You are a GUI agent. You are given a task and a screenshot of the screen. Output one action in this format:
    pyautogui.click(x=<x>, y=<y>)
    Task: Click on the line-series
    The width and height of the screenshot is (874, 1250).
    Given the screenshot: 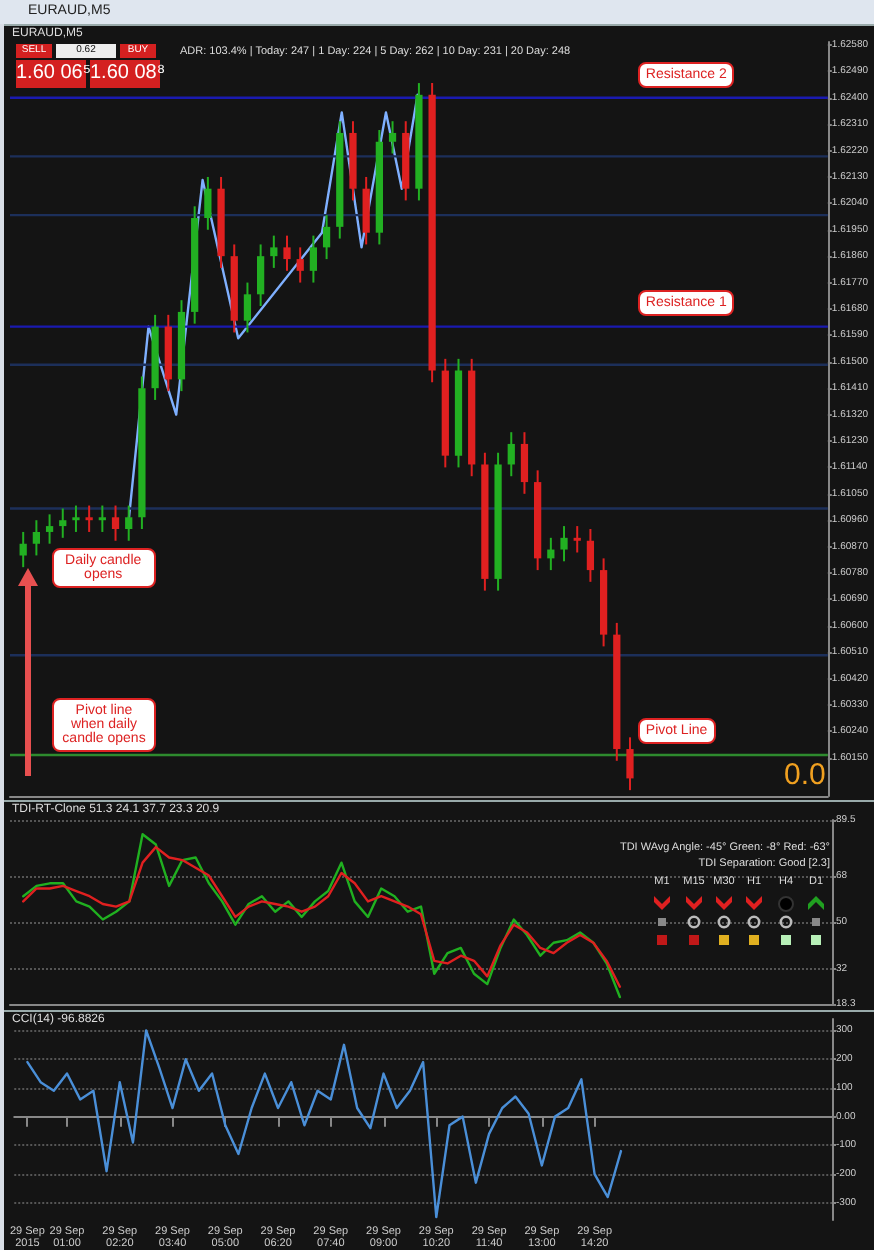 What is the action you would take?
    pyautogui.click(x=324, y=1124)
    